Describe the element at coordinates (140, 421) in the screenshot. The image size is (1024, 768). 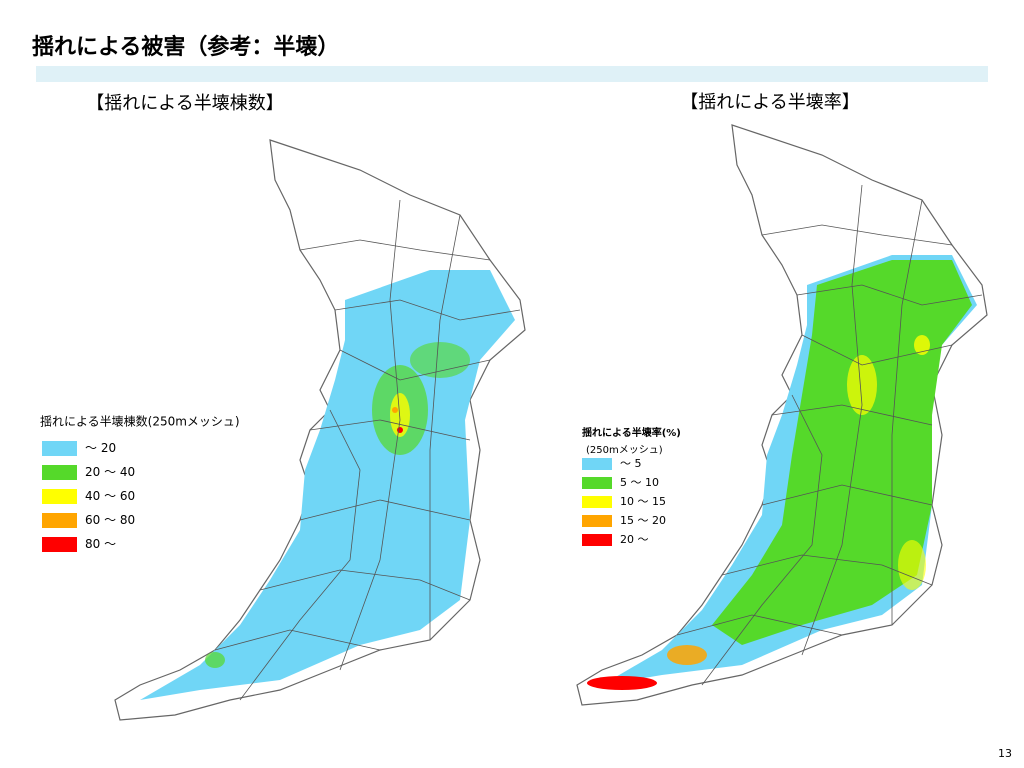
I see `legend-title: 揺れによる半壊棟数(250mメッシュ)` at that location.